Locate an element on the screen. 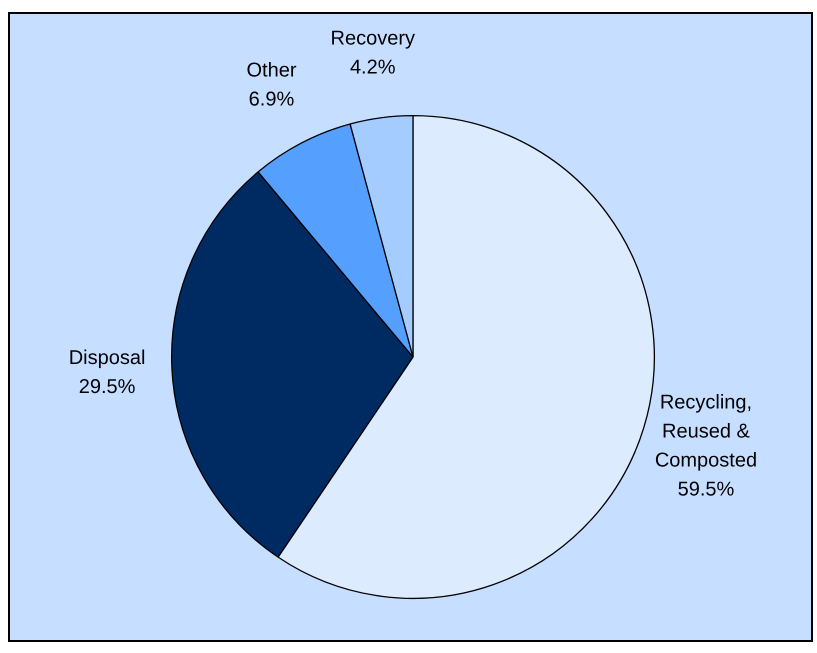  data-label: 4.2% is located at coordinates (373, 67).